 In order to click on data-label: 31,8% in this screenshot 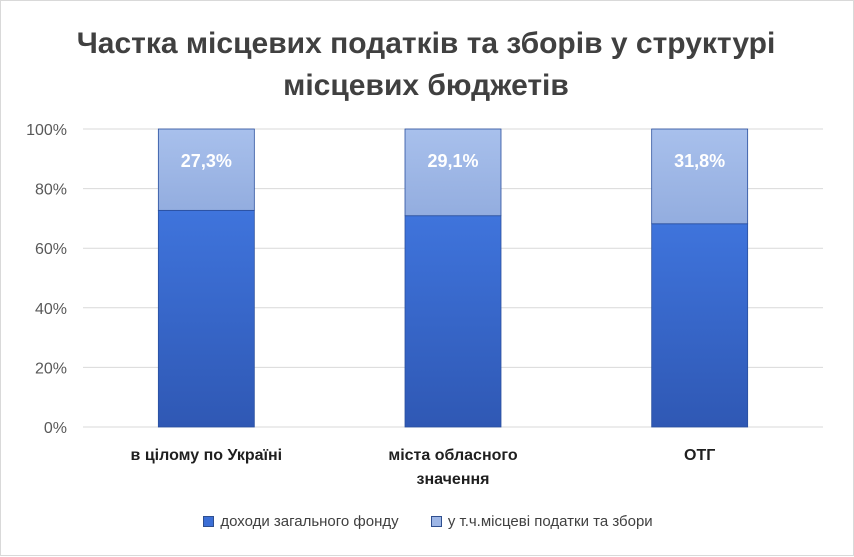, I will do `click(699, 161)`.